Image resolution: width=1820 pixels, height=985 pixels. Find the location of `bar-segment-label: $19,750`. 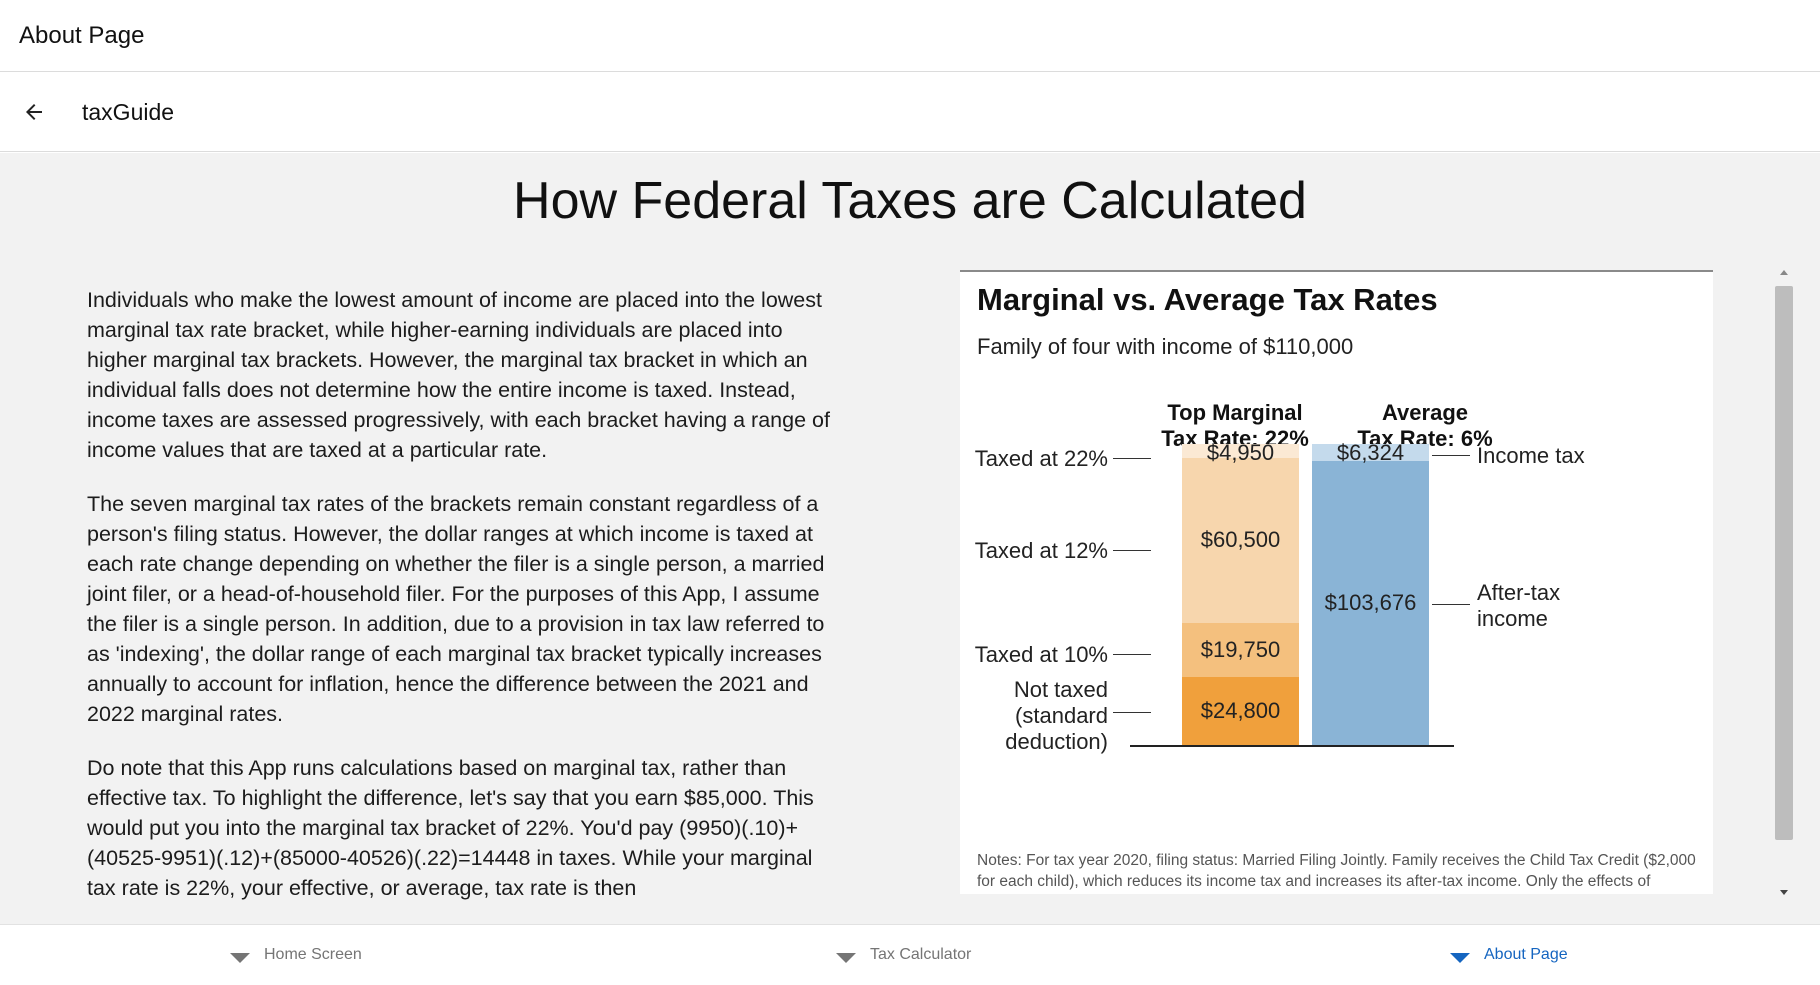

bar-segment-label: $19,750 is located at coordinates (1240, 650).